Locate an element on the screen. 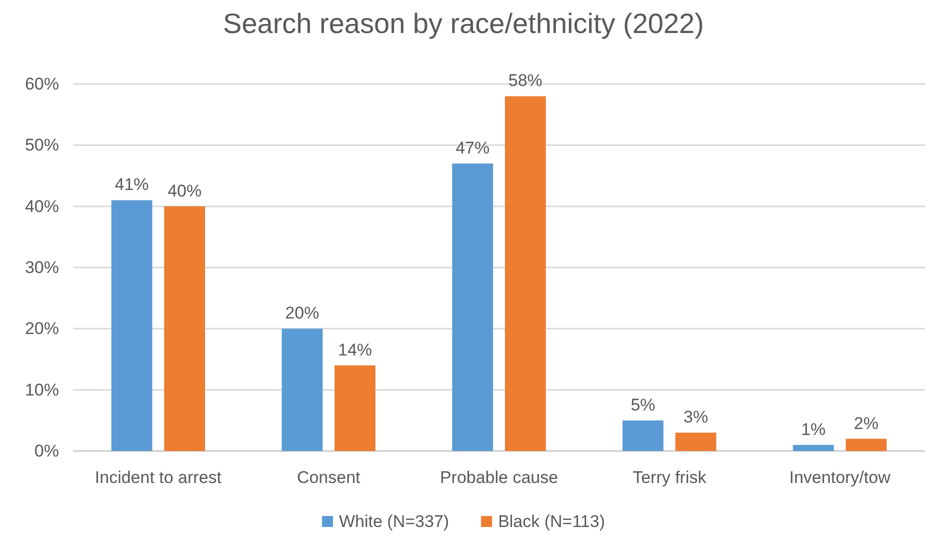 The width and height of the screenshot is (927, 548). data-label: 47% is located at coordinates (473, 148).